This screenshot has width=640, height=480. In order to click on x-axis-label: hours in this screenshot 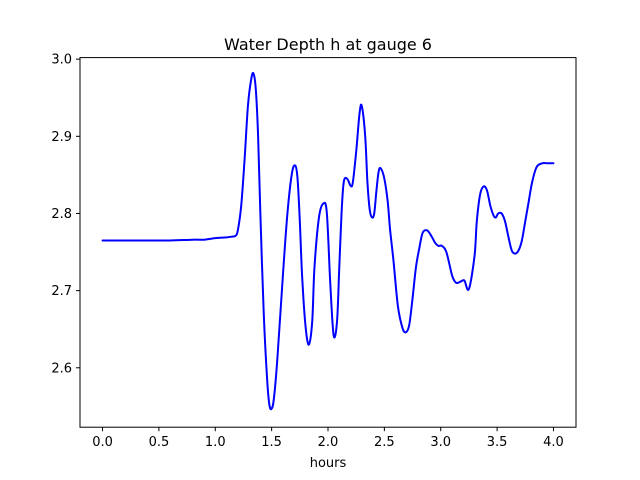, I will do `click(328, 463)`.